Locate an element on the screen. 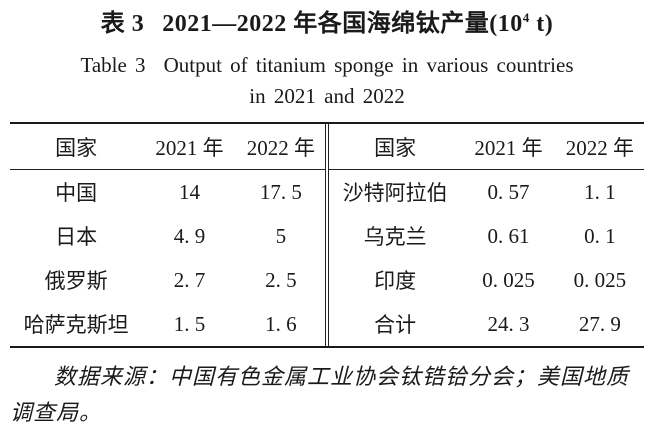 The image size is (654, 442). cell-2021: 0. 61 is located at coordinates (508, 235).